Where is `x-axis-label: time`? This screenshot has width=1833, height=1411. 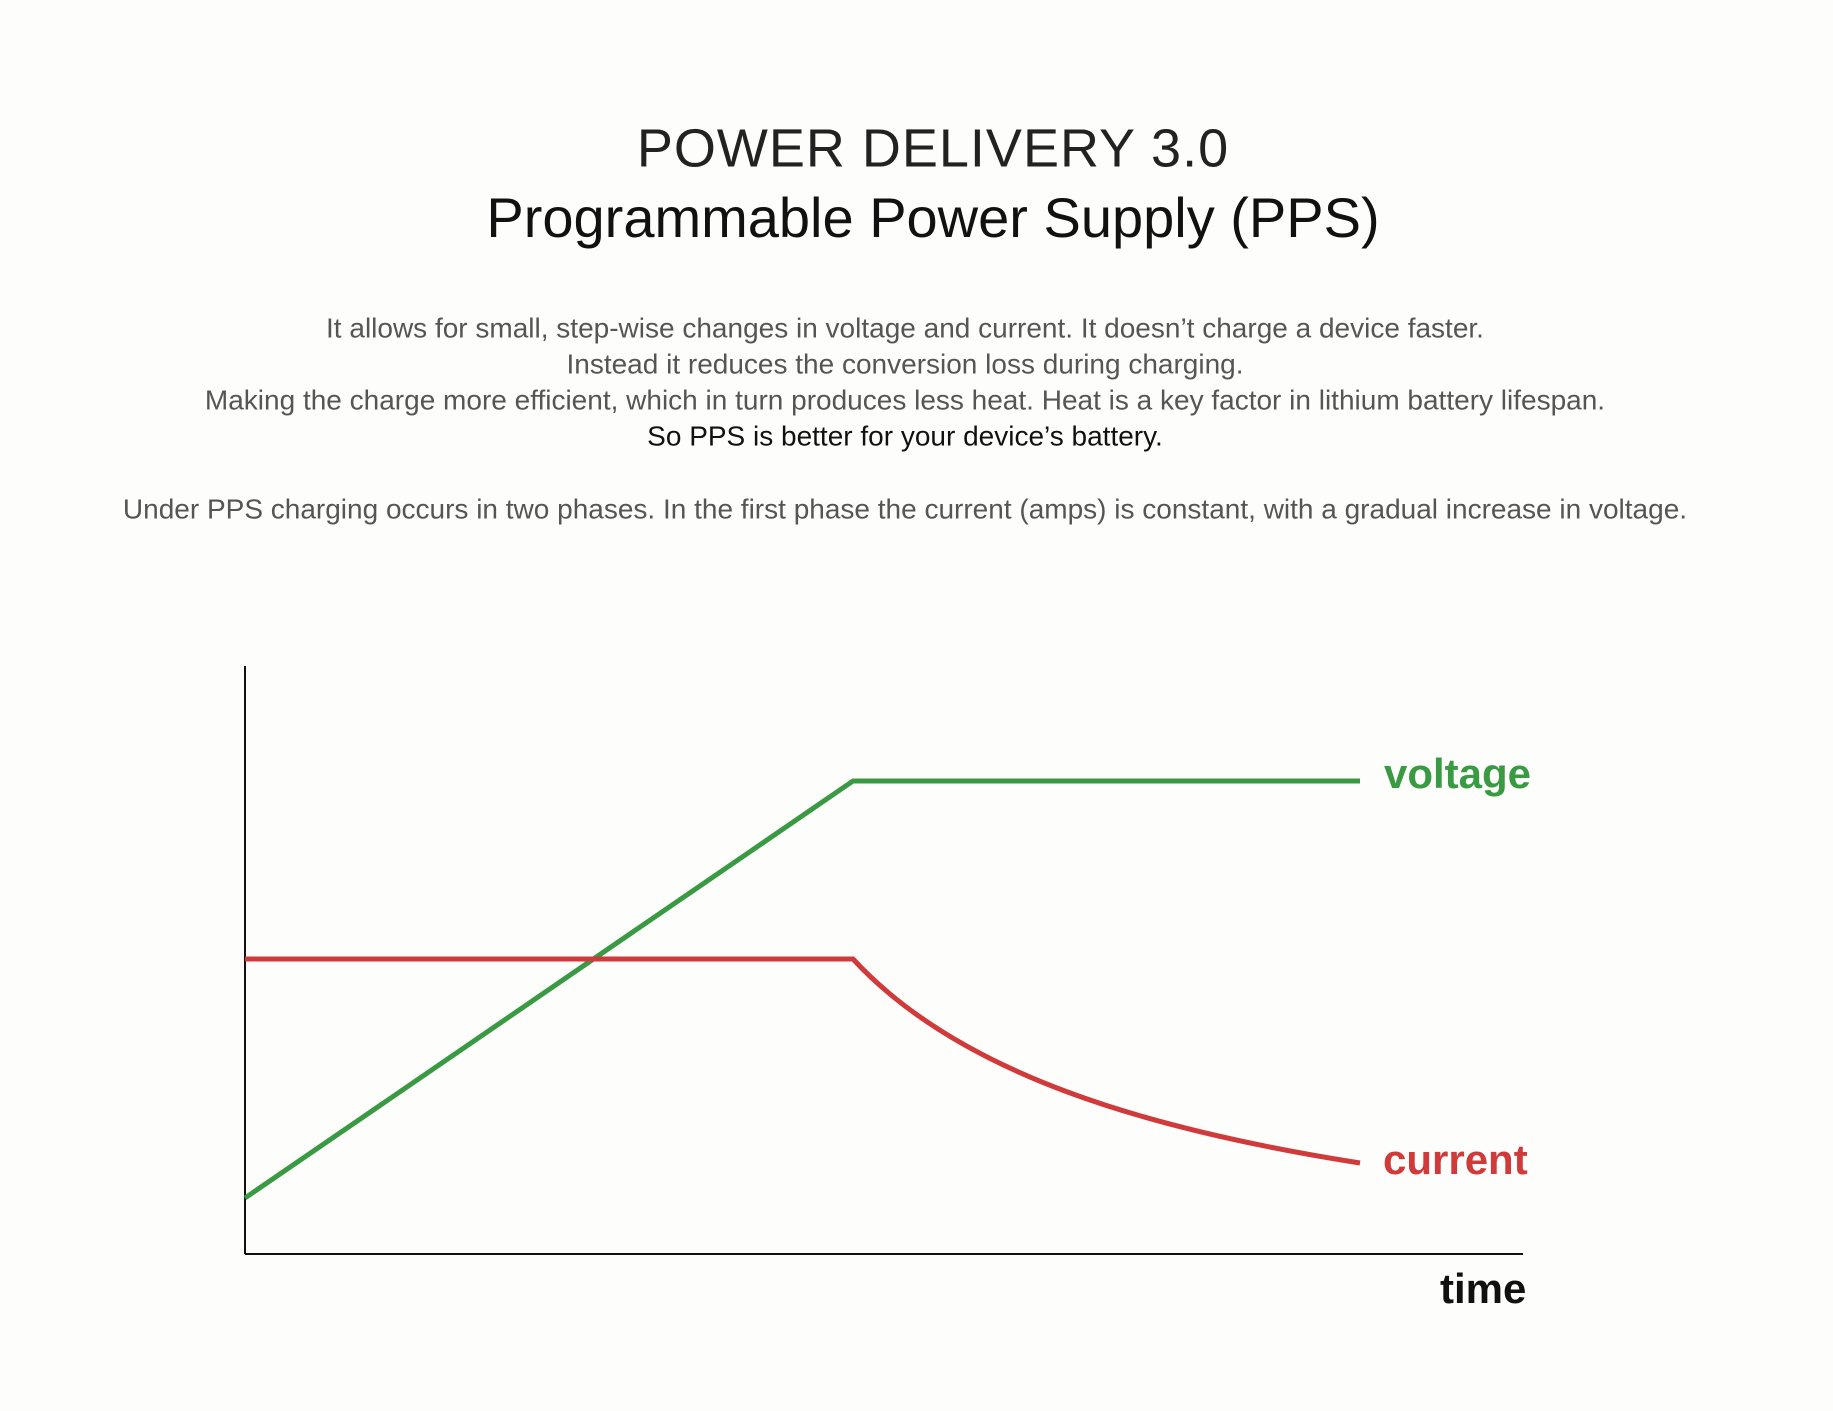
x-axis-label: time is located at coordinates (1483, 1288).